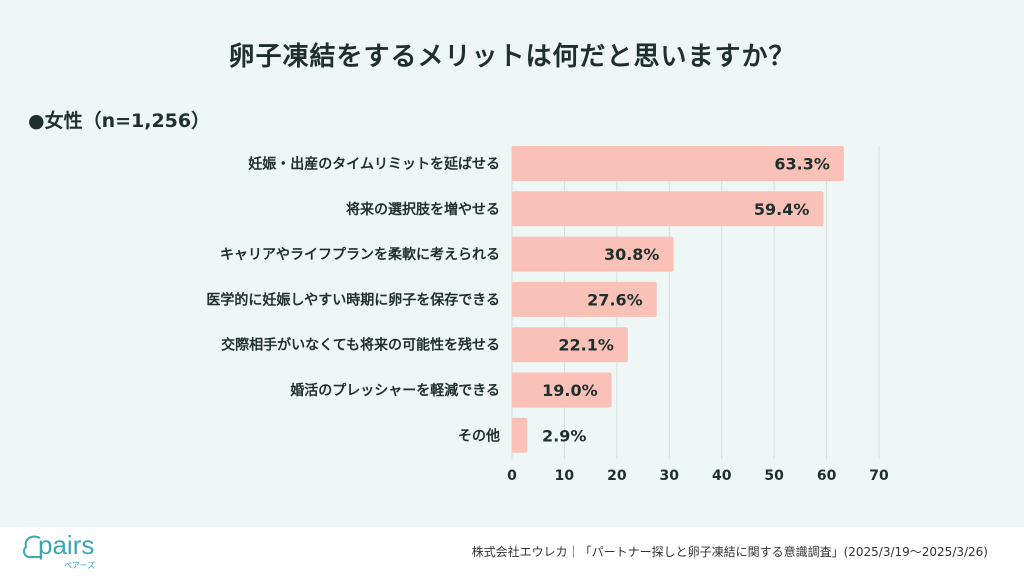  What do you see at coordinates (512, 57) in the screenshot?
I see `chart-title: 卵子凍結をするメリットは何だと思いますか？` at bounding box center [512, 57].